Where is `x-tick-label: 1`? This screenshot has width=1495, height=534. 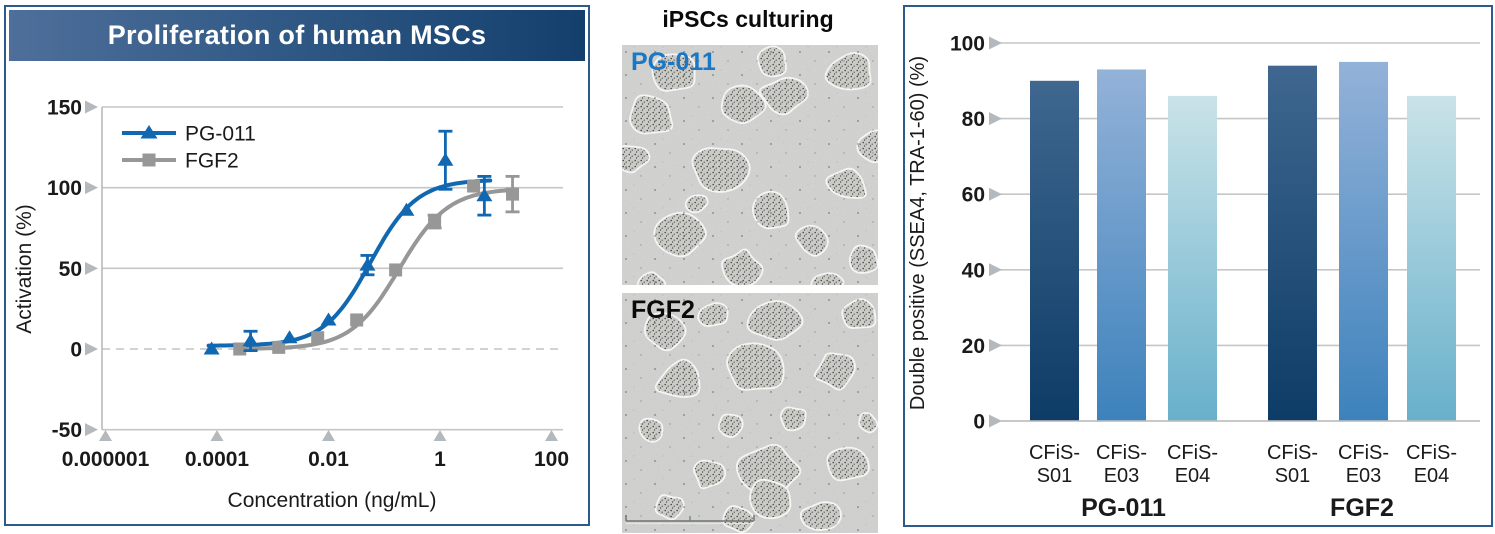 x-tick-label: 1 is located at coordinates (440, 459).